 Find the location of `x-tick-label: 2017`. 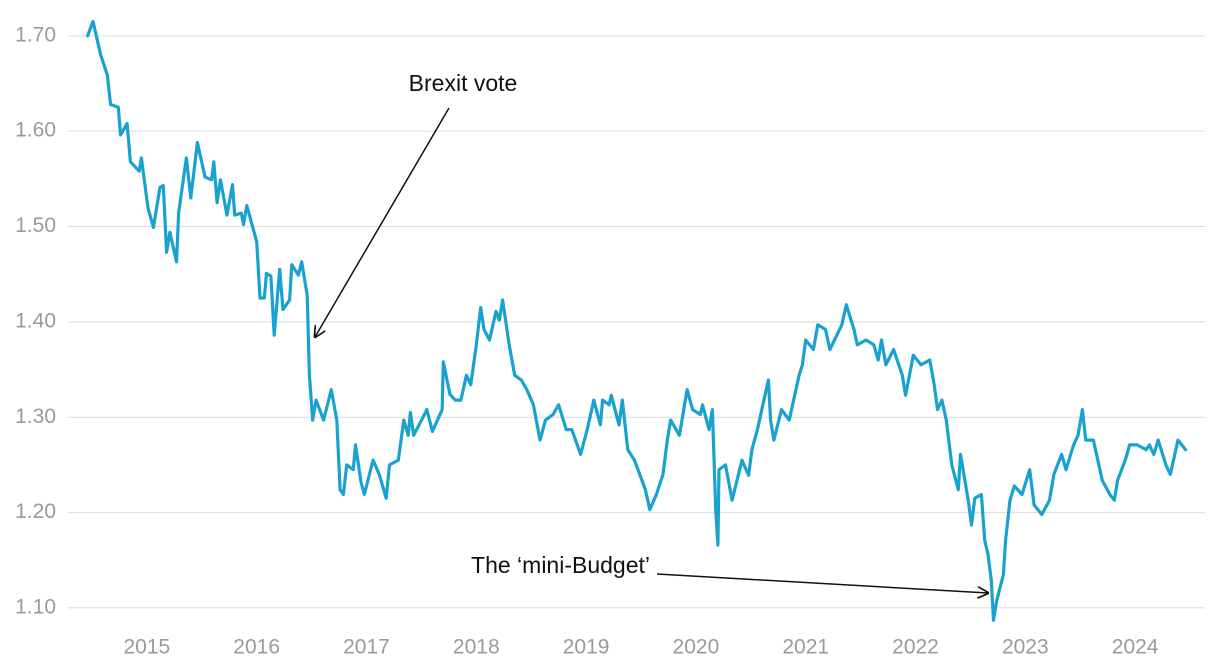

x-tick-label: 2017 is located at coordinates (366, 647).